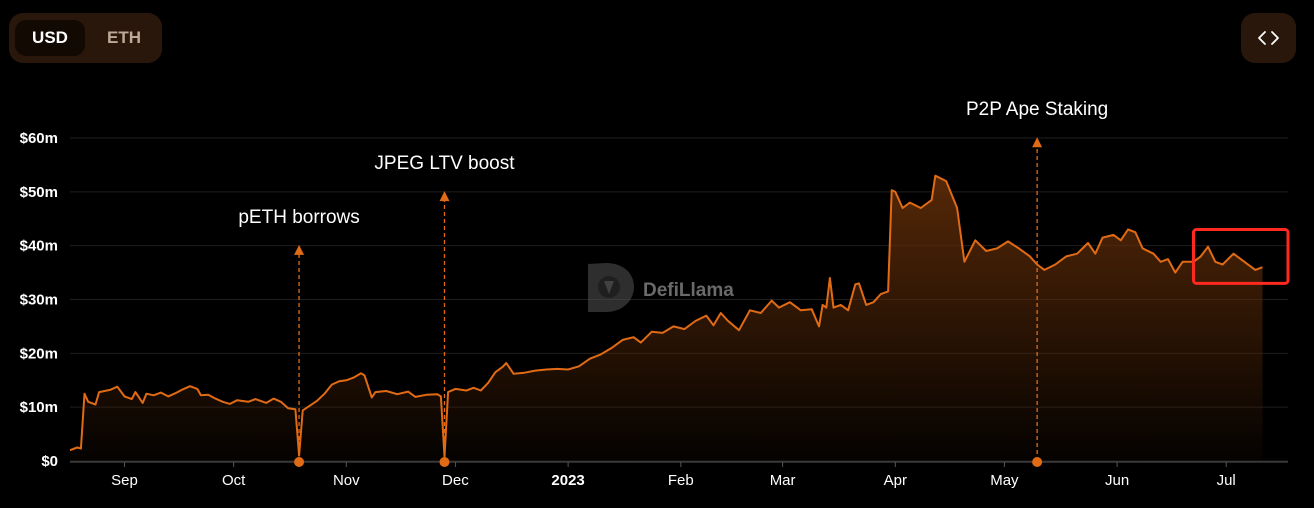  I want to click on x-tick-label: Jun, so click(1117, 480).